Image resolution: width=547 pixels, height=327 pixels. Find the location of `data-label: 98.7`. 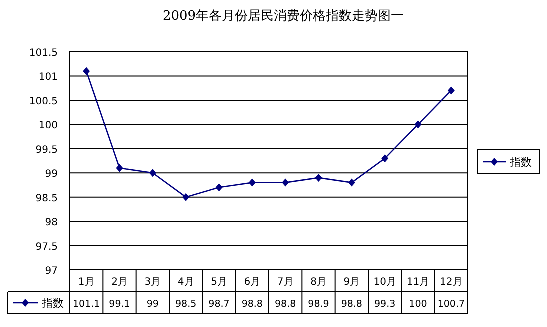

data-label: 98.7 is located at coordinates (219, 304).